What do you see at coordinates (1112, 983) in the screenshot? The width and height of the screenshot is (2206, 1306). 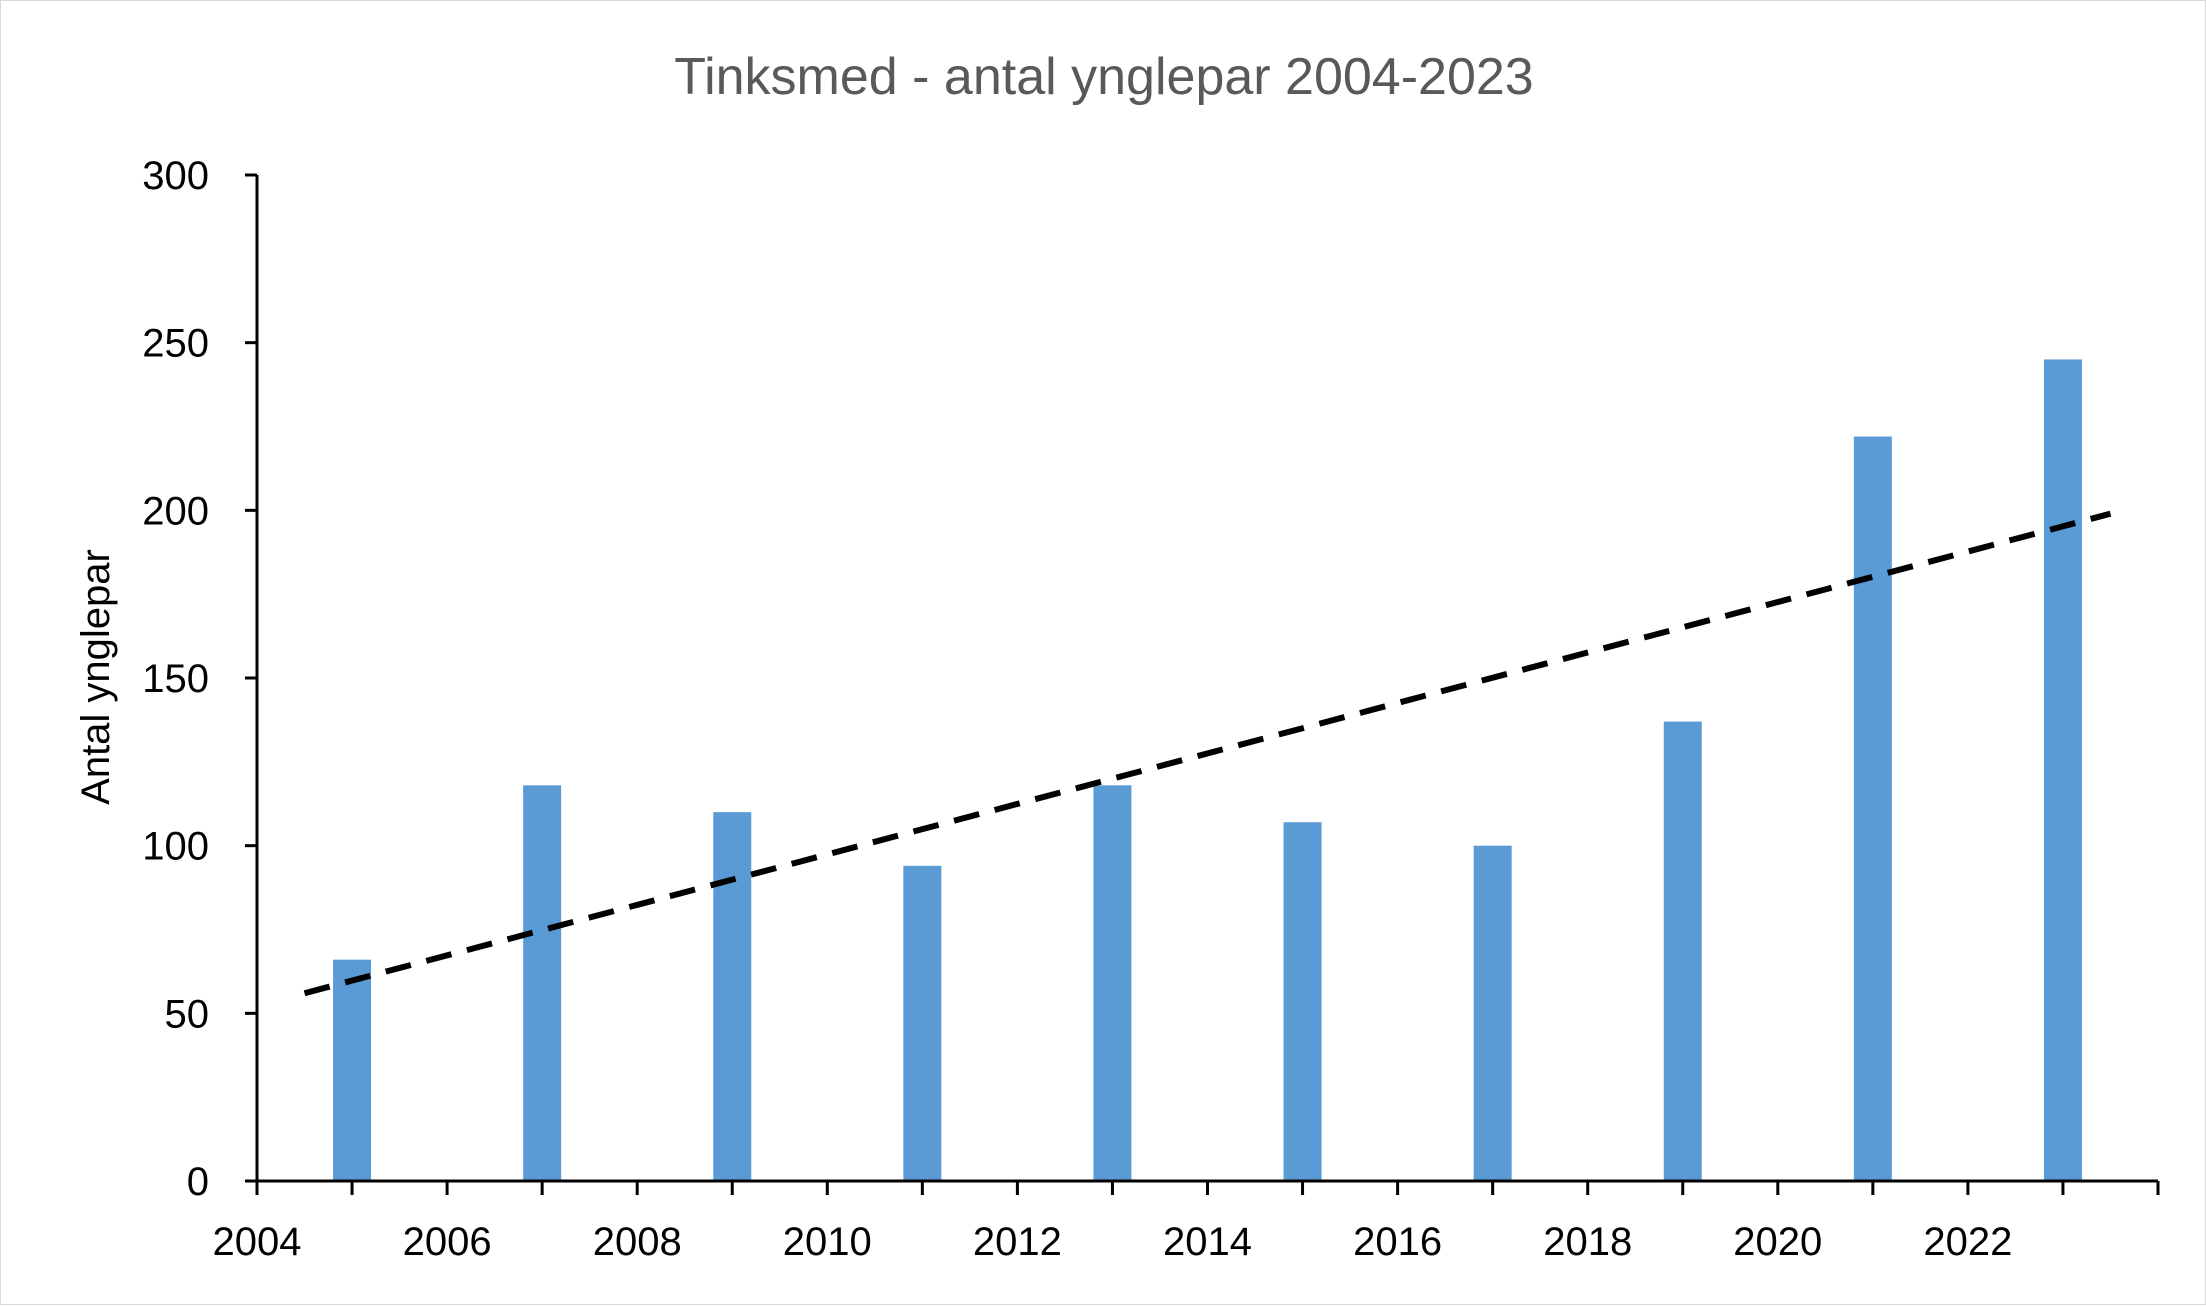 I see `bar-2013` at bounding box center [1112, 983].